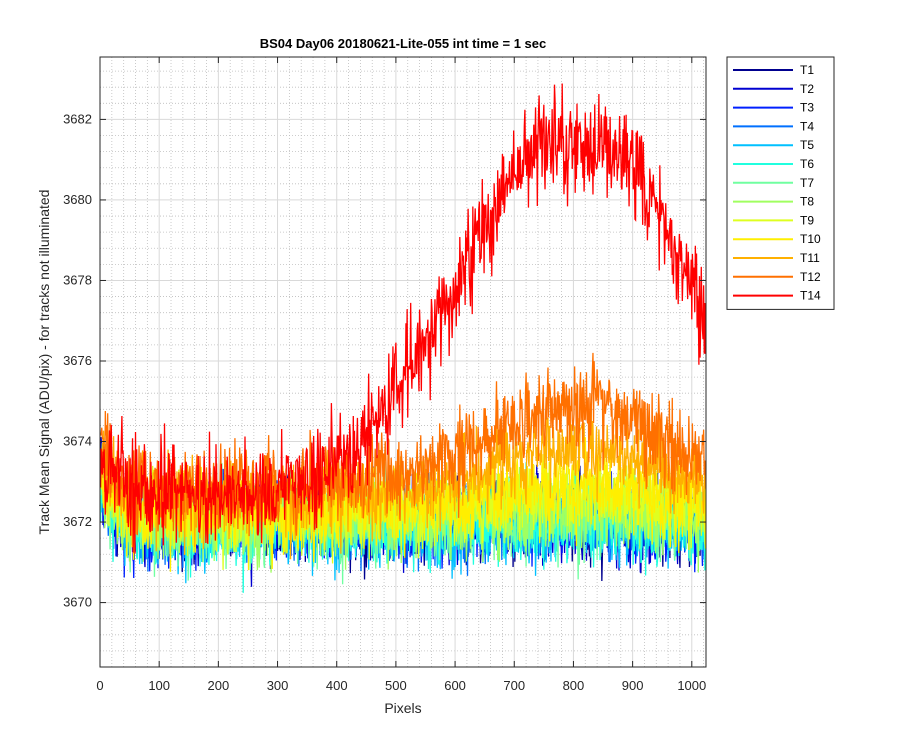 Image resolution: width=900 pixels, height=750 pixels. Describe the element at coordinates (455, 685) in the screenshot. I see `x-tick-label: 600` at that location.